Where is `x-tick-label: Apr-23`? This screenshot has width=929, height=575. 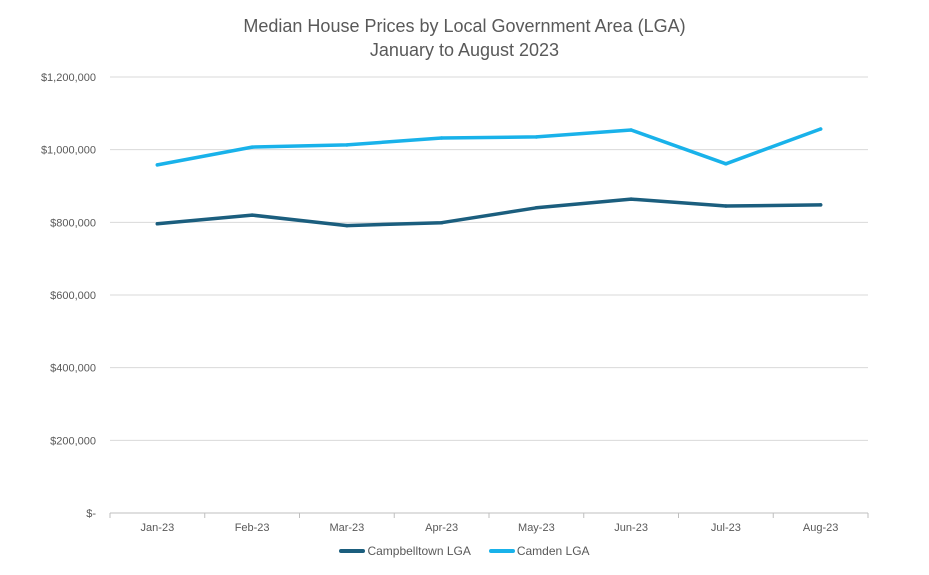
x-tick-label: Apr-23 is located at coordinates (441, 528).